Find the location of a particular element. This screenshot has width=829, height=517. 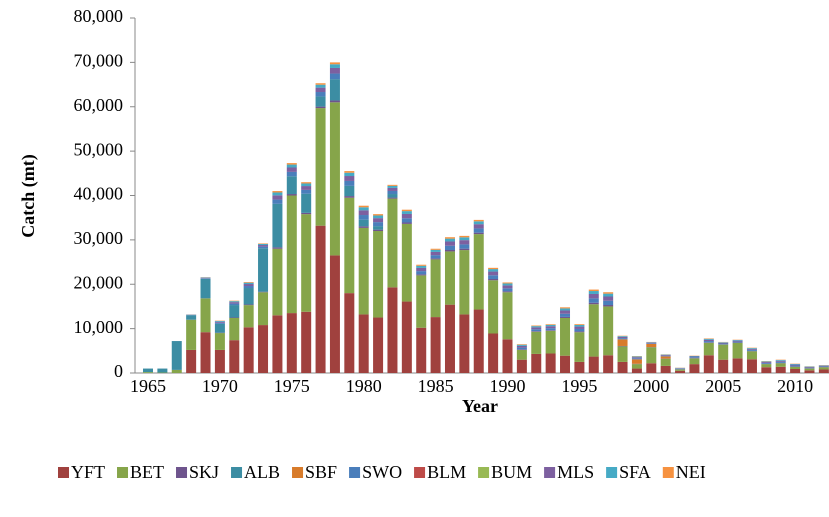

legend-label: ALB is located at coordinates (262, 472).